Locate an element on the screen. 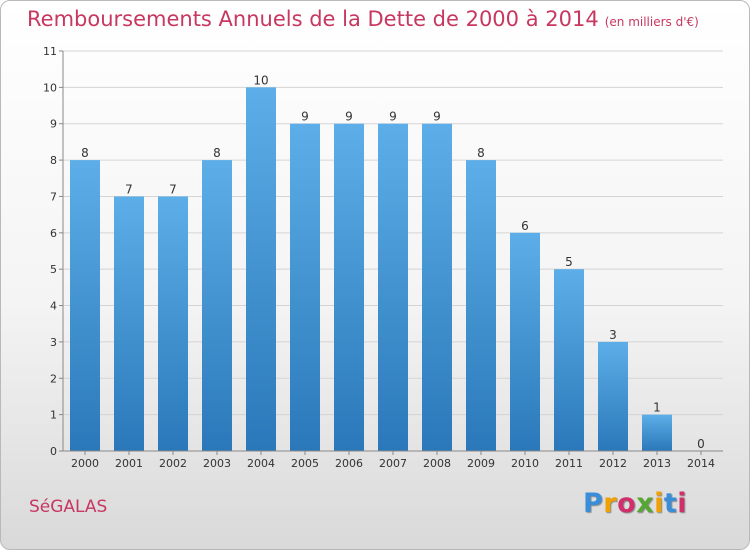  y-tick-label: 10 is located at coordinates (50, 87).